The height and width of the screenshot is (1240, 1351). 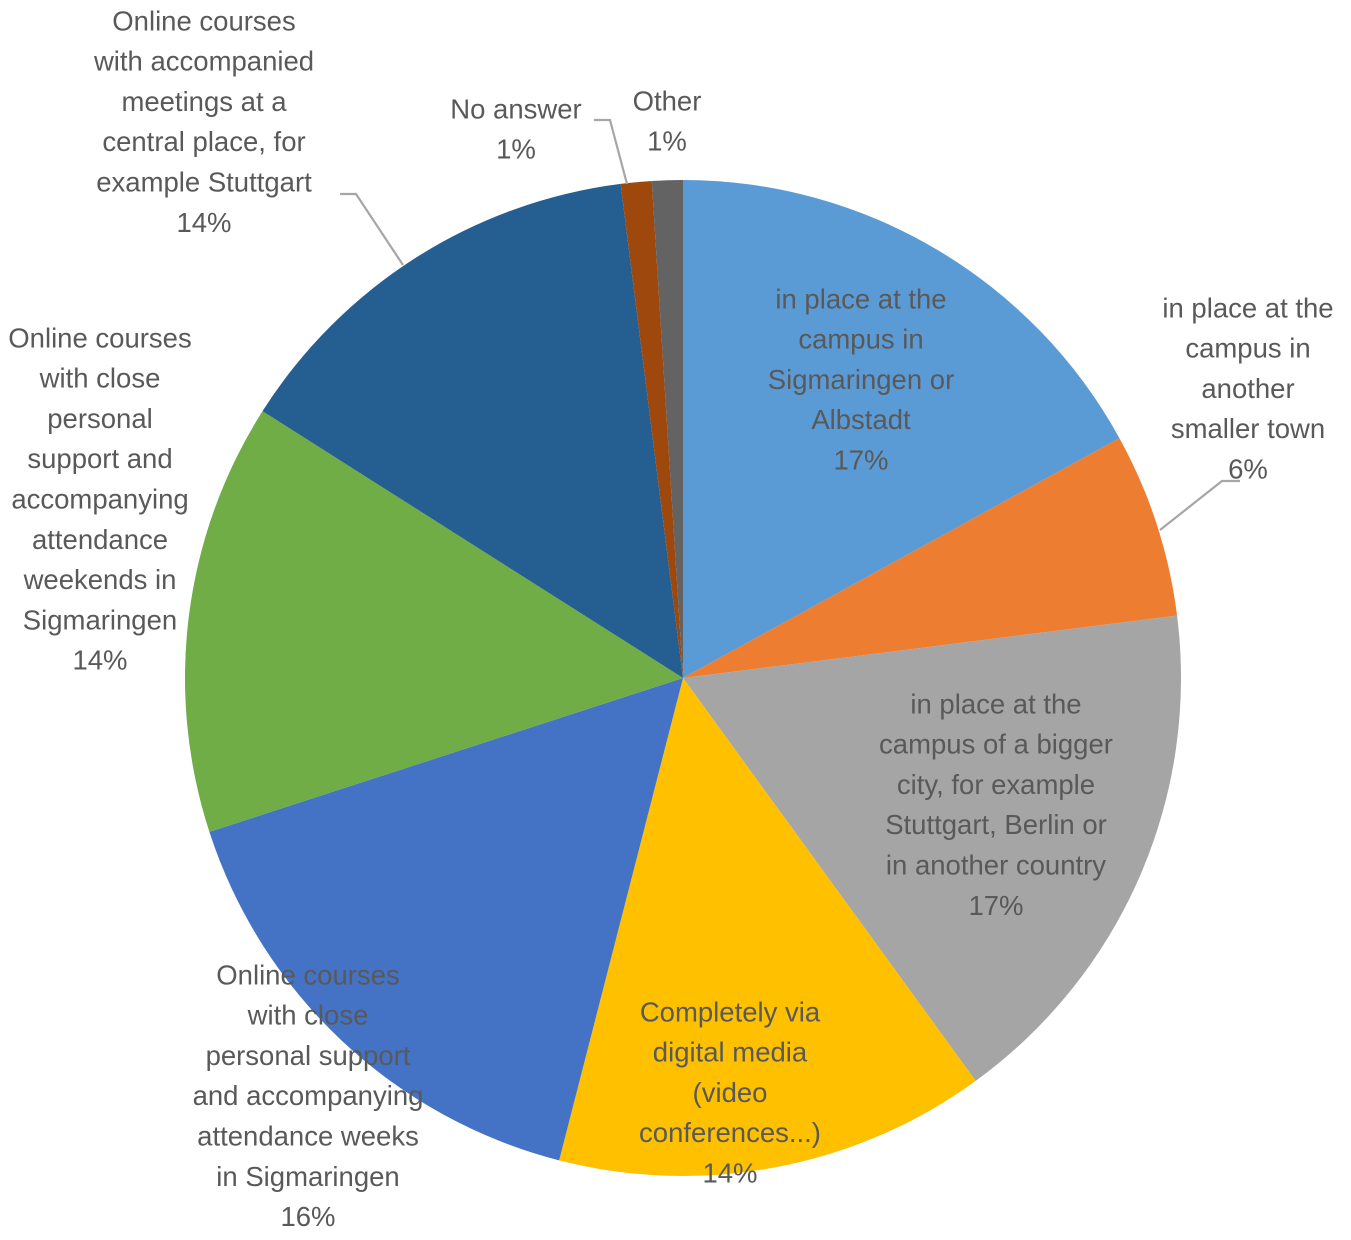 What do you see at coordinates (611, 151) in the screenshot?
I see `leader-line-no-answer` at bounding box center [611, 151].